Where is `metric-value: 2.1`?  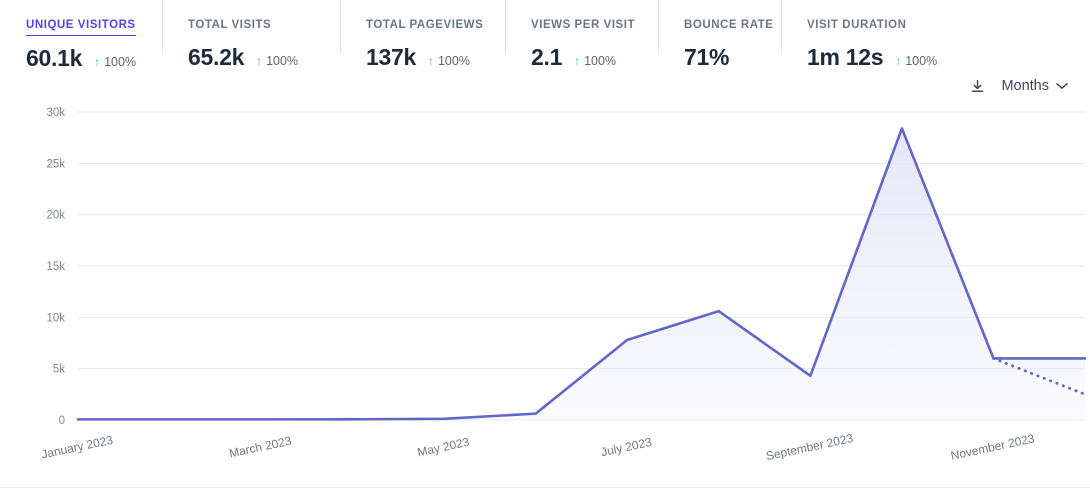 metric-value: 2.1 is located at coordinates (547, 57).